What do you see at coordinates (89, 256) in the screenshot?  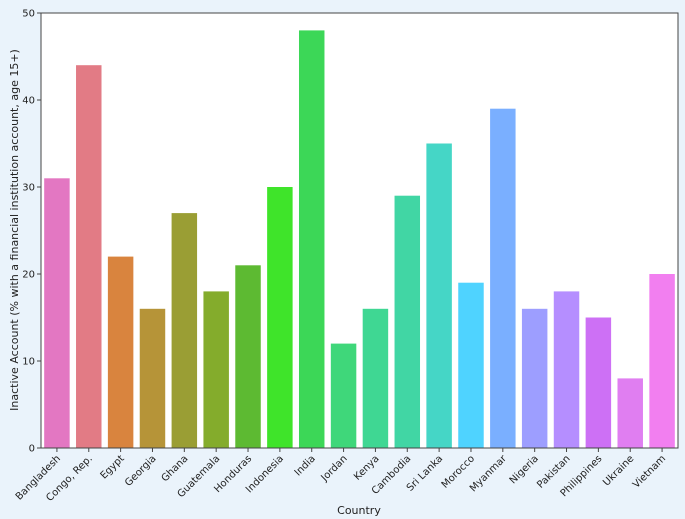 I see `bar-congo-rep` at bounding box center [89, 256].